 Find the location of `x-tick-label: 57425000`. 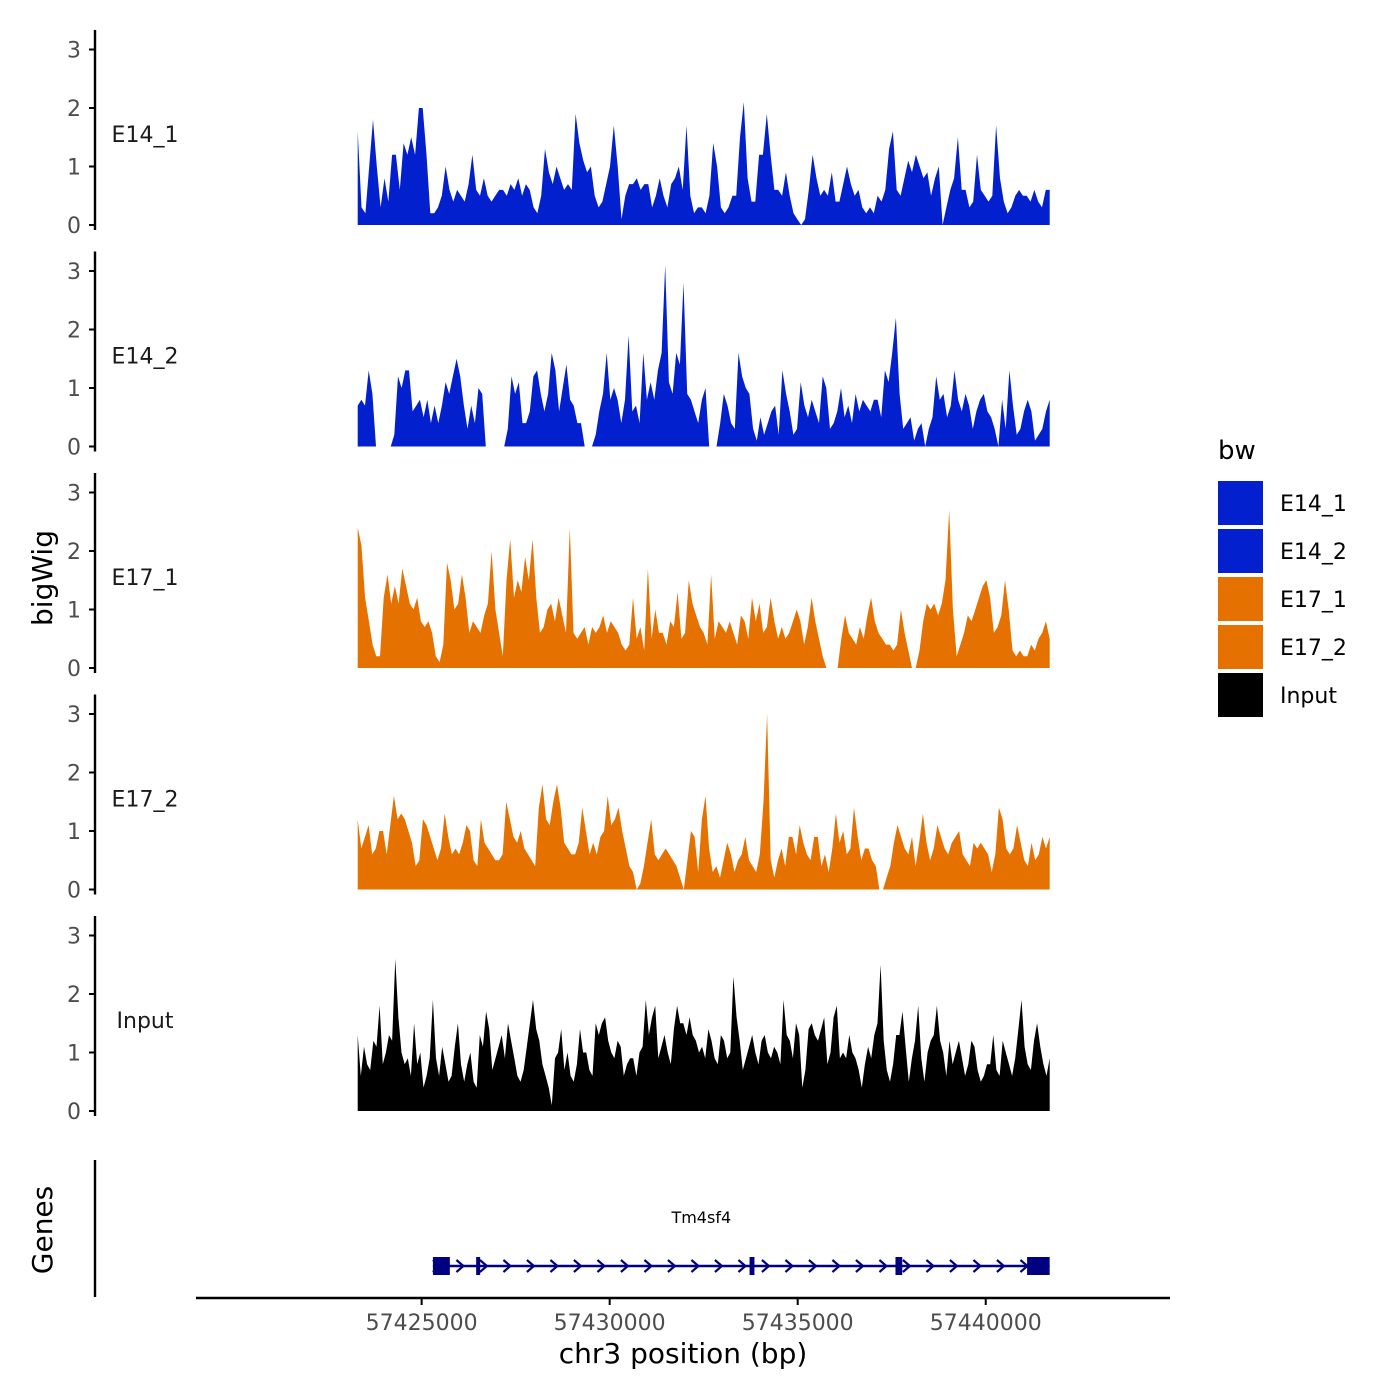

x-tick-label: 57425000 is located at coordinates (422, 1323).